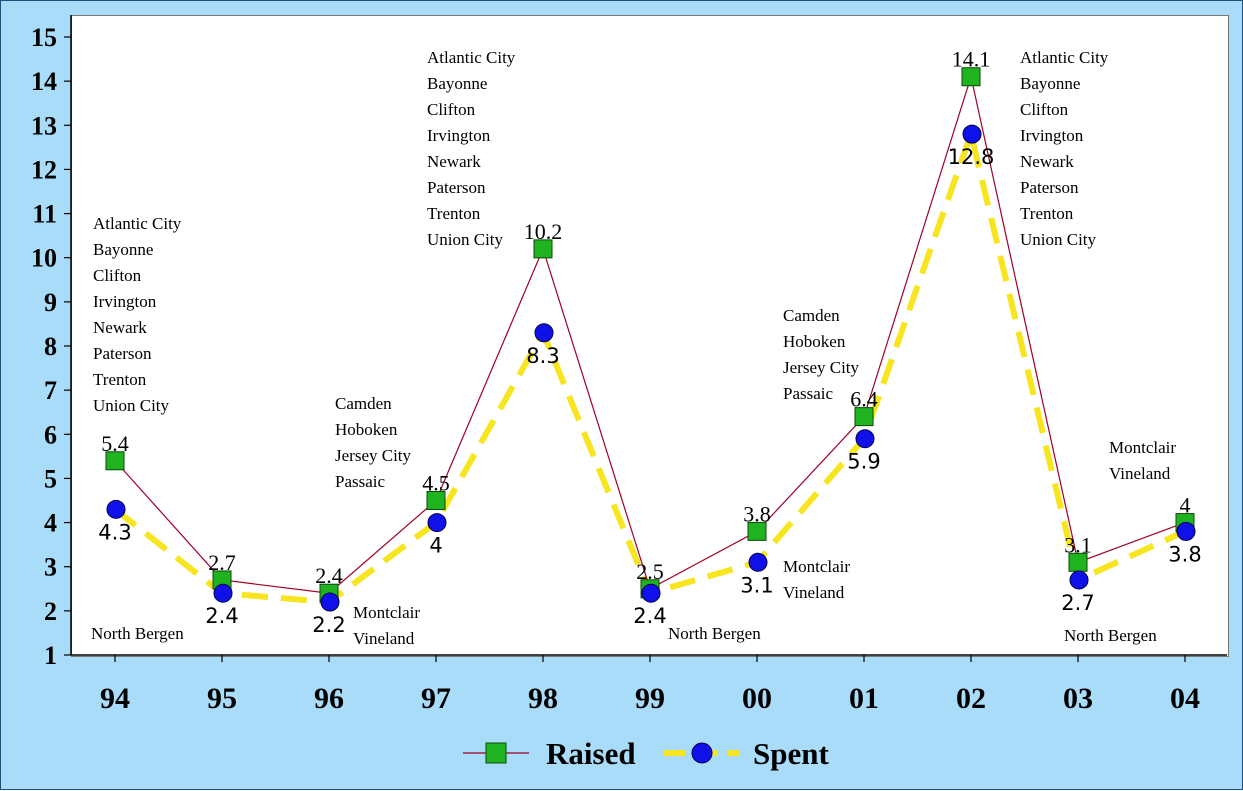  What do you see at coordinates (44, 81) in the screenshot?
I see `y-tick-label: 14` at bounding box center [44, 81].